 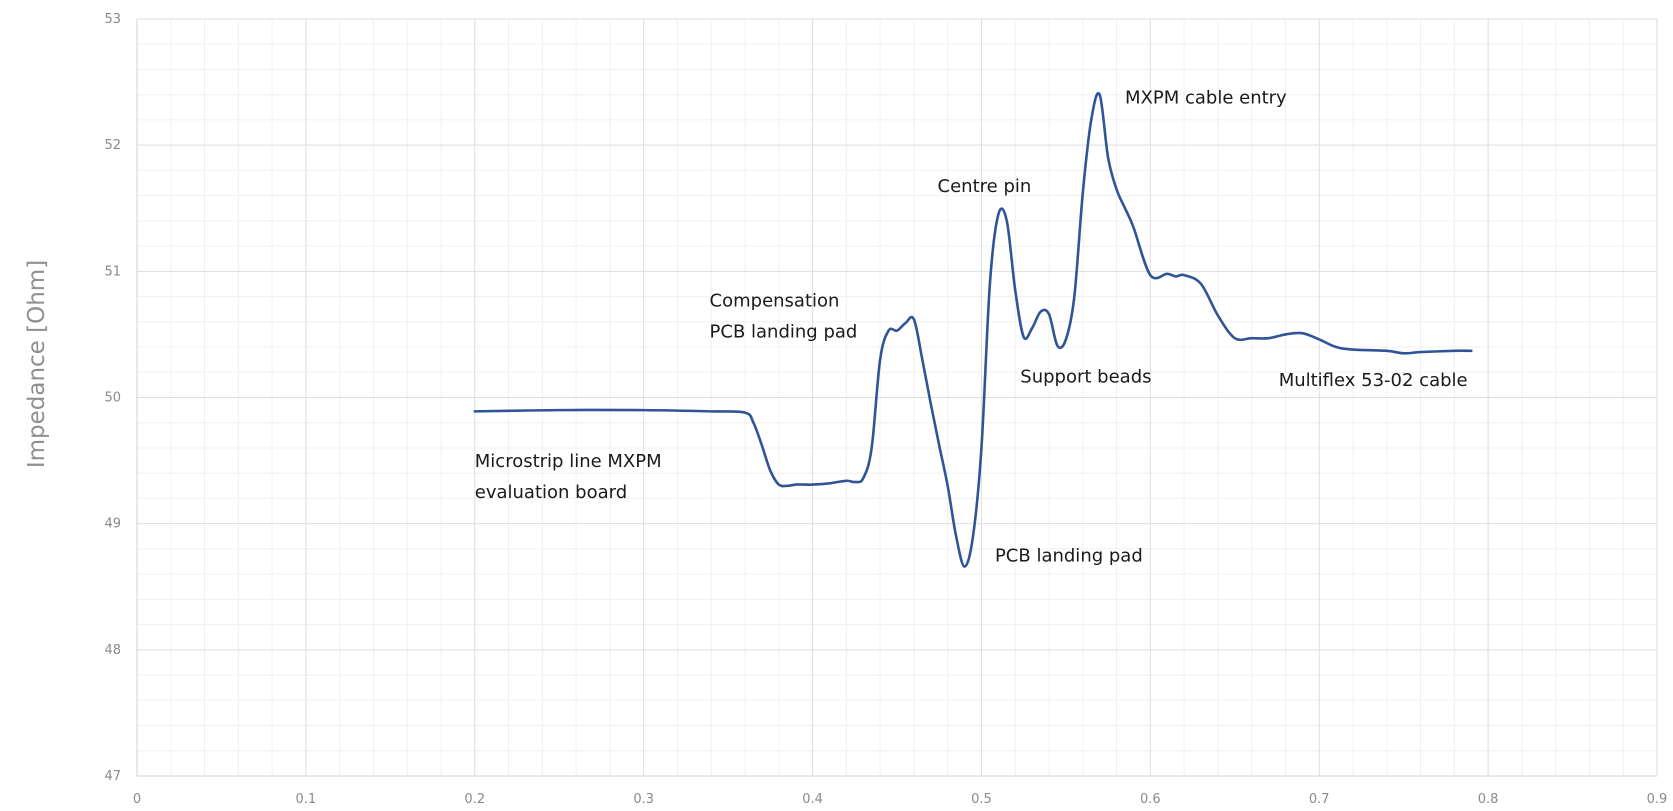 I want to click on x-tick-labels: 0 0.1 0.2 0.3 0.4 0.5 0.6 0.7 0.8 0.9, so click(x=900, y=799).